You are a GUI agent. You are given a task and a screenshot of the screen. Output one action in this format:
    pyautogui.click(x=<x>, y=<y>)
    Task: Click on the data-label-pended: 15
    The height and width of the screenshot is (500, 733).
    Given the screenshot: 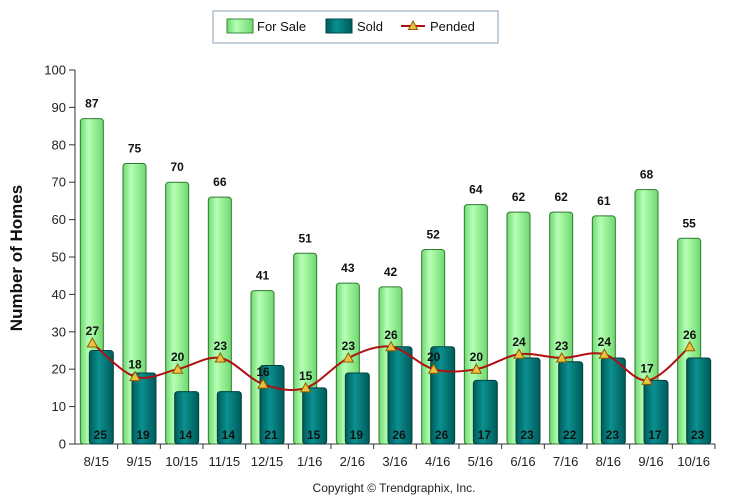 What is the action you would take?
    pyautogui.click(x=306, y=376)
    